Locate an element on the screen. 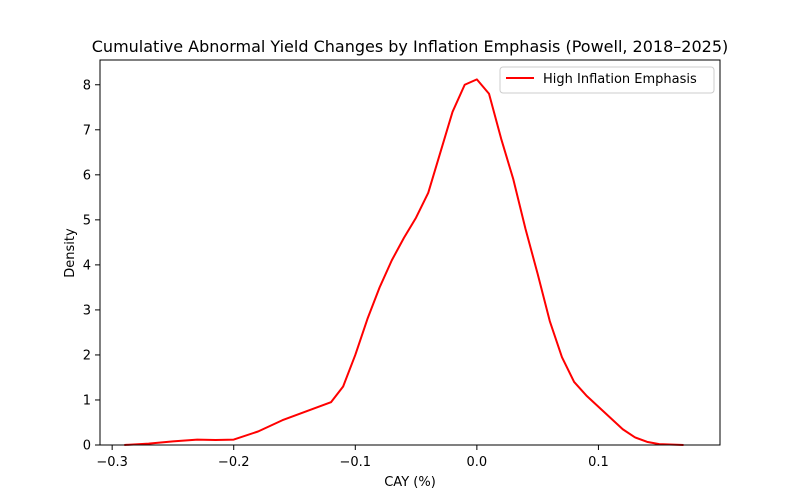 The height and width of the screenshot is (500, 800). y-tick-label: 1 is located at coordinates (87, 400).